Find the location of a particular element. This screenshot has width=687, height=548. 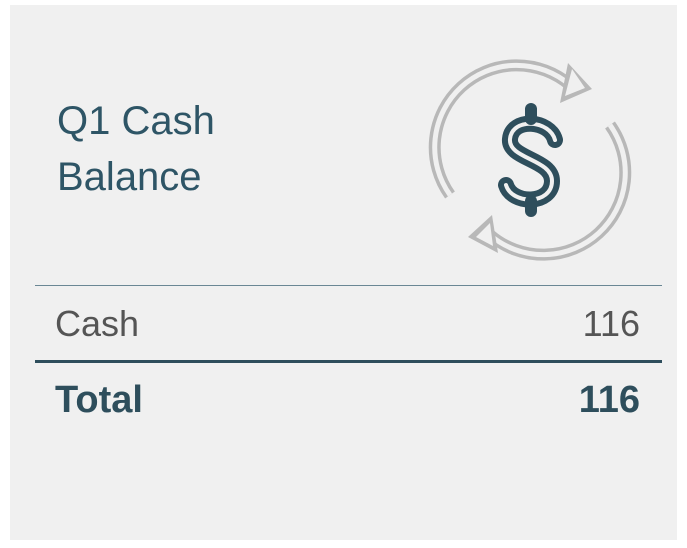

cash-cycle-icon is located at coordinates (530, 160).